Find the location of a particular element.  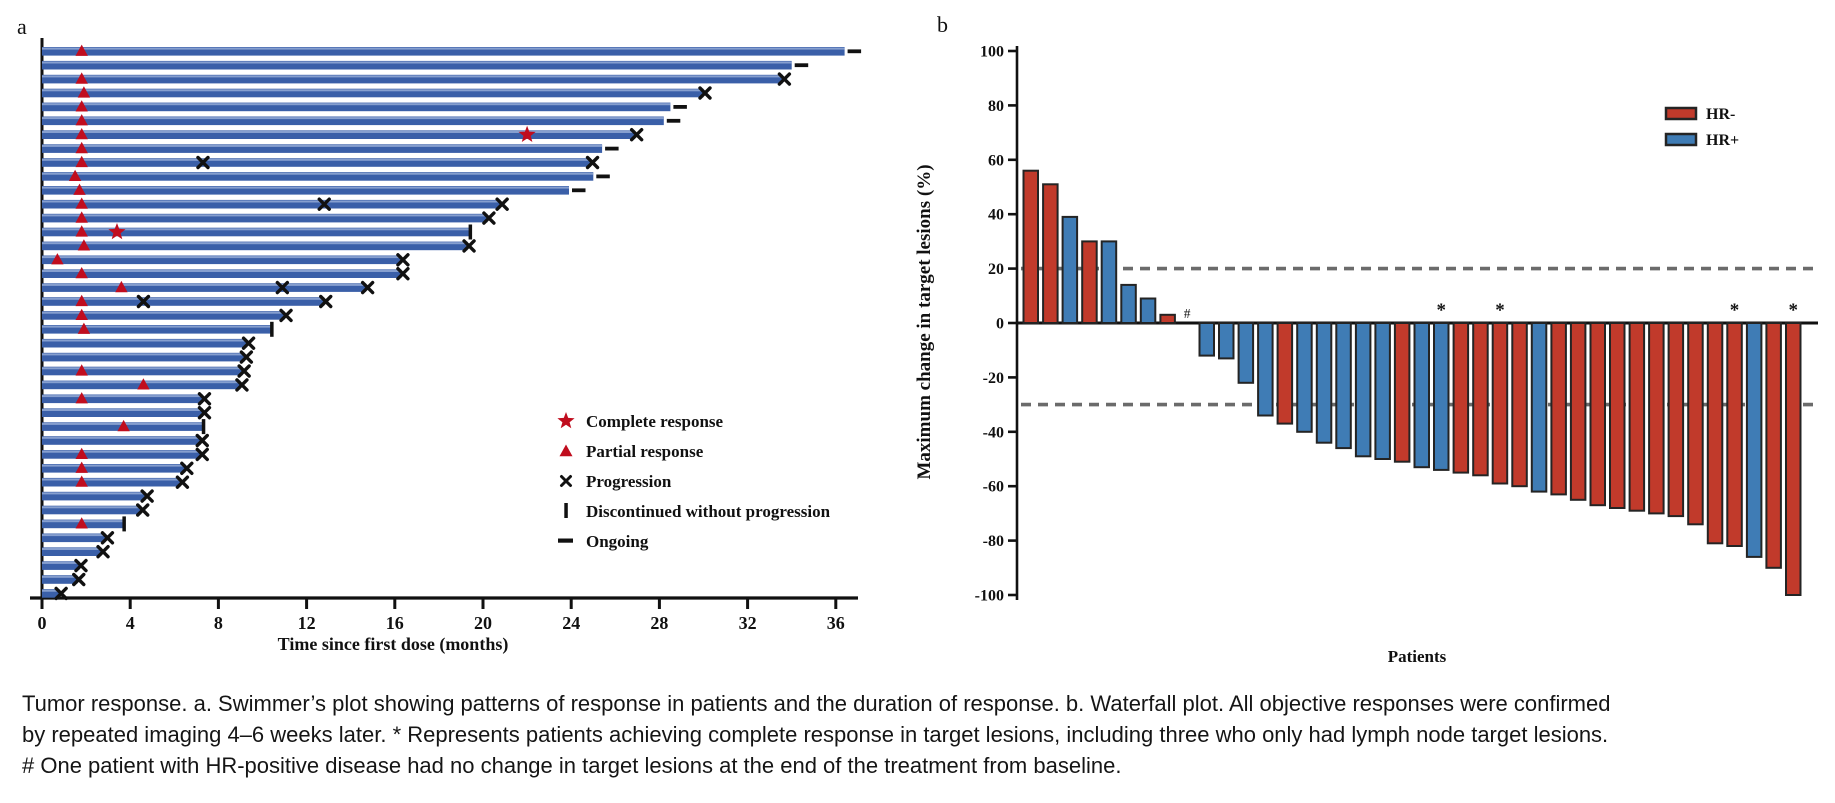

swimmer-legend-label: Partial response is located at coordinates (645, 451).